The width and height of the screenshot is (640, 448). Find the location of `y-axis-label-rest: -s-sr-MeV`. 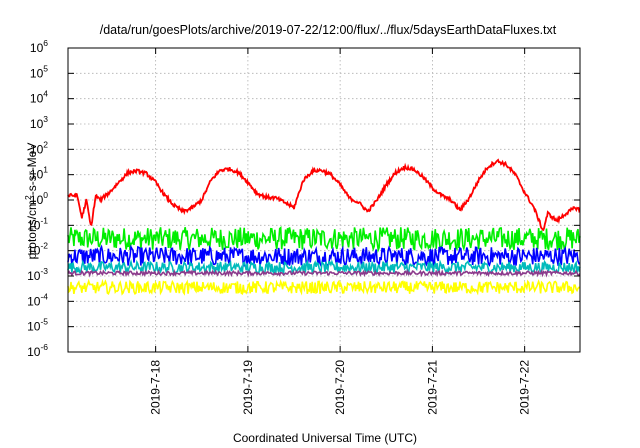

y-axis-label-rest: -s-sr-MeV is located at coordinates (32, 169).